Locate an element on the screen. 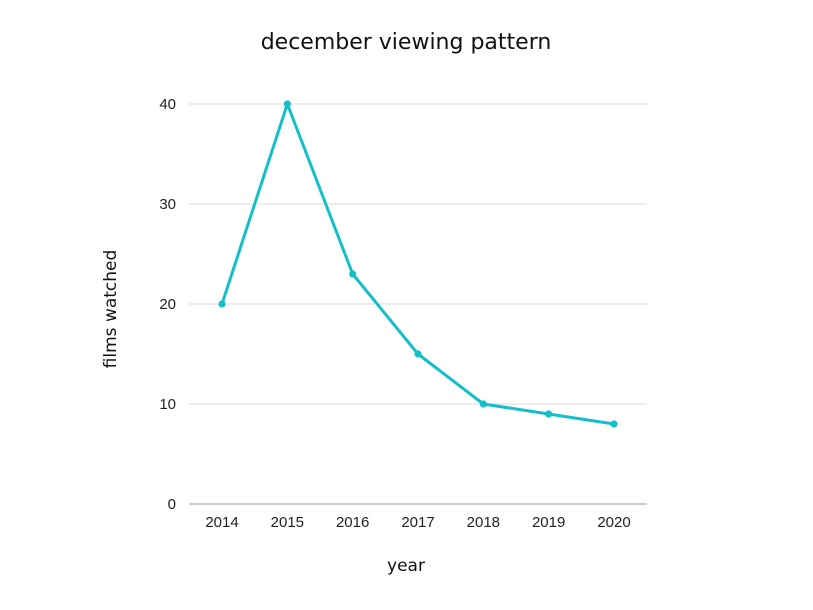  x-tick-label: 2018 is located at coordinates (483, 522).